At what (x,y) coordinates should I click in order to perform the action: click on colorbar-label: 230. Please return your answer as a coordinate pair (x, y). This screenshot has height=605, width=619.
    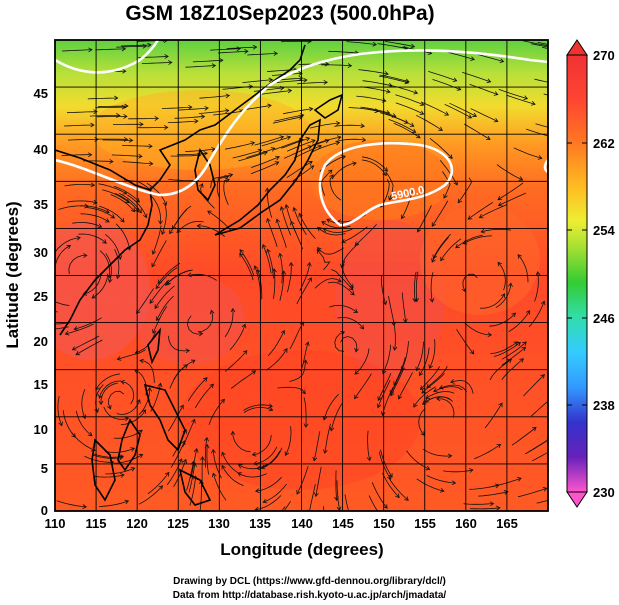
    Looking at the image, I should click on (604, 492).